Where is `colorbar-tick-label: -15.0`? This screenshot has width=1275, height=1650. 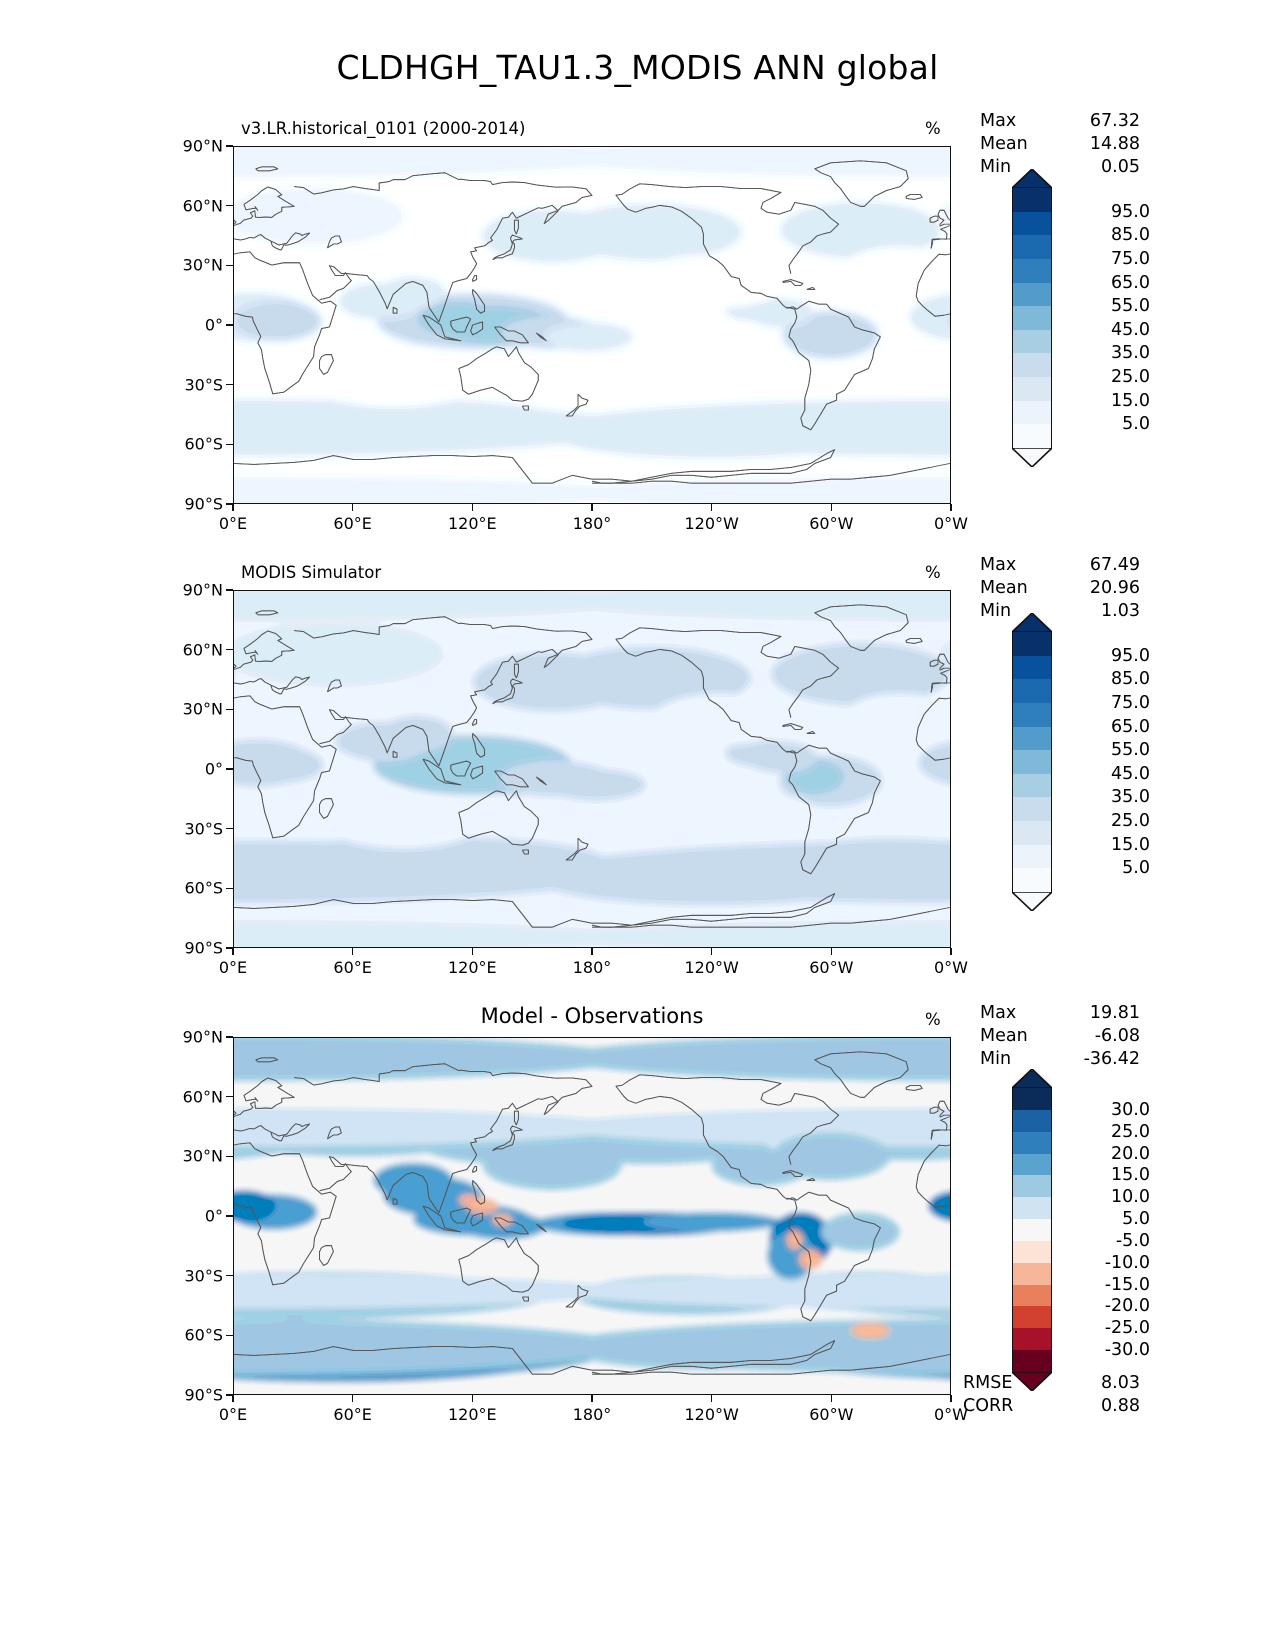 colorbar-tick-label: -15.0 is located at coordinates (1127, 1284).